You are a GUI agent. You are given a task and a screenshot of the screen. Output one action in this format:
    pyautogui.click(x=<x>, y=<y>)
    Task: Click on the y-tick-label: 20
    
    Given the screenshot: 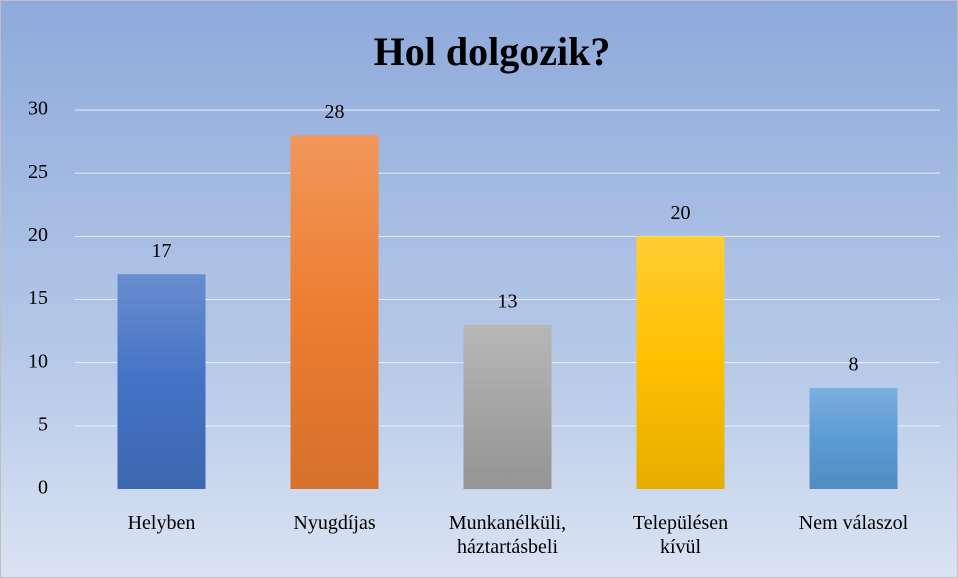 What is the action you would take?
    pyautogui.click(x=38, y=235)
    